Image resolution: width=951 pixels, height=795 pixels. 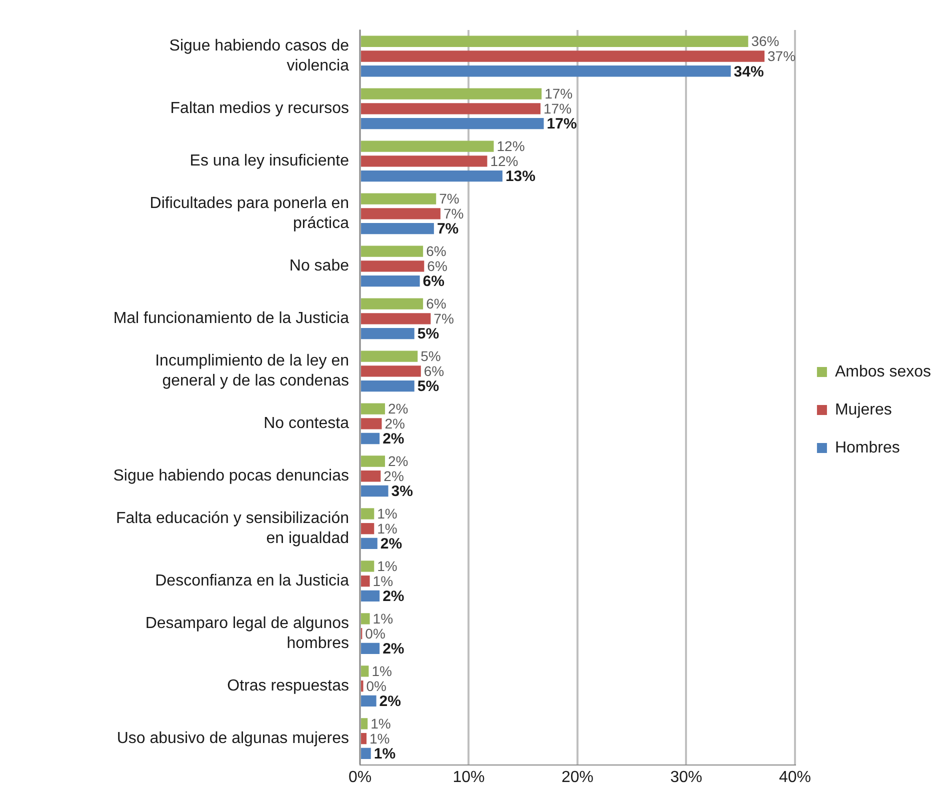 What do you see at coordinates (468, 777) in the screenshot?
I see `x-tick-label: 10%` at bounding box center [468, 777].